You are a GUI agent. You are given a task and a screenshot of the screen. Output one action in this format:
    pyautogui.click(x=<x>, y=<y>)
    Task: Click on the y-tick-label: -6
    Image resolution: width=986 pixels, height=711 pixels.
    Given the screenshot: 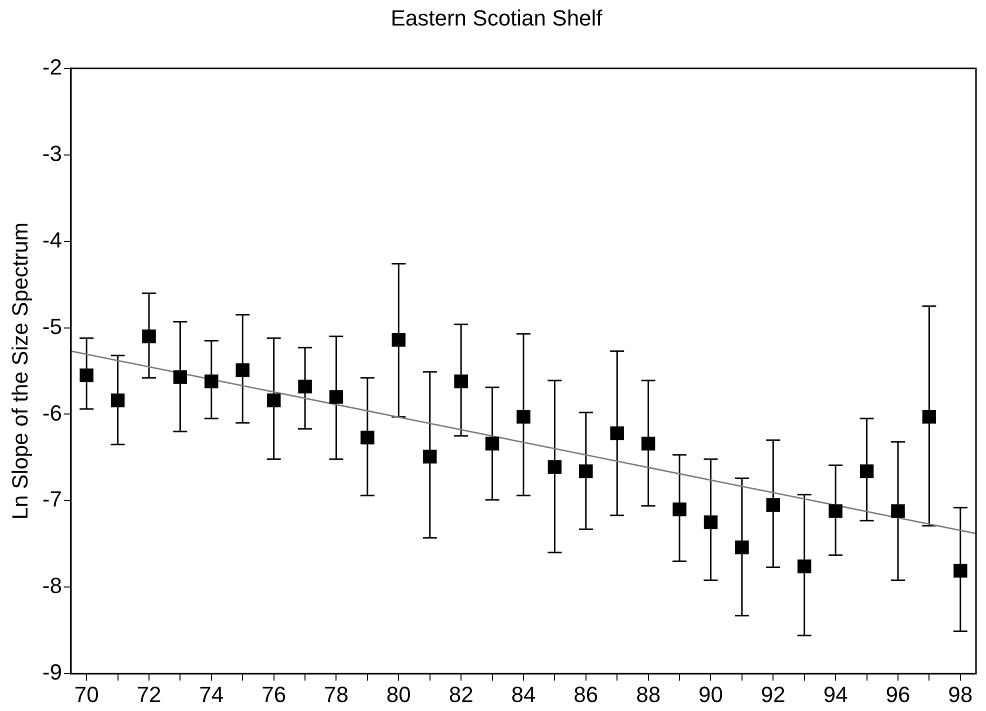 What is the action you would take?
    pyautogui.click(x=52, y=413)
    